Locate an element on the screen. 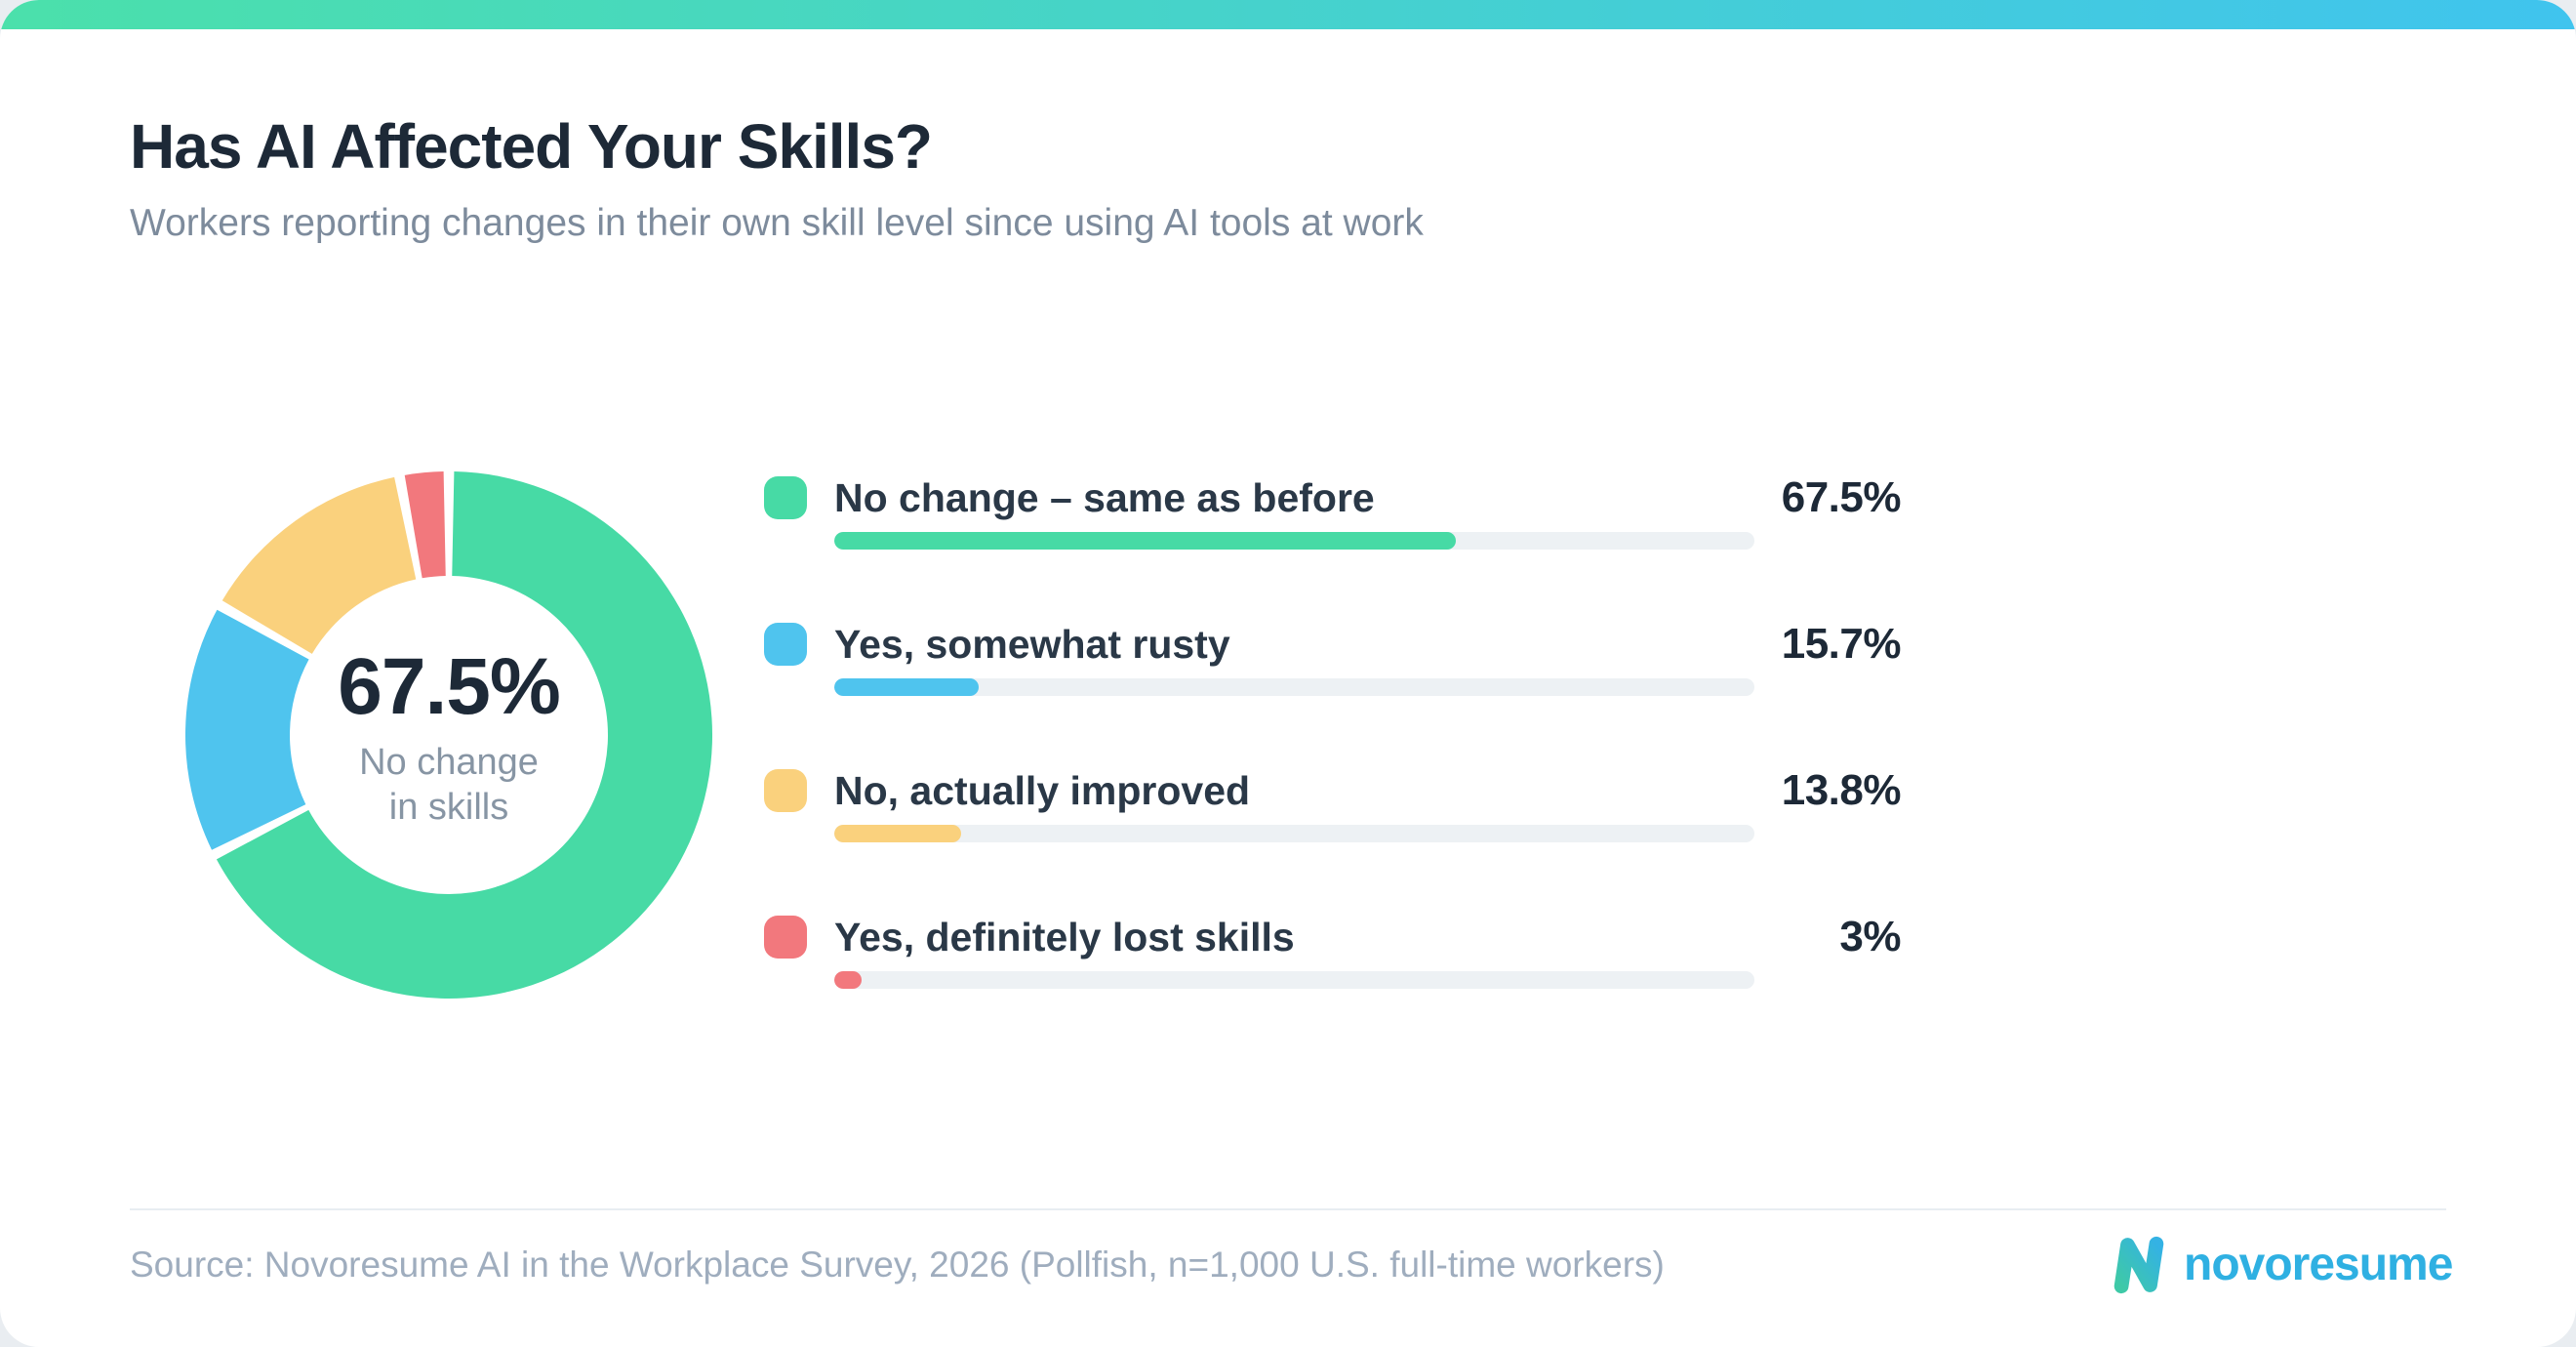 The width and height of the screenshot is (2576, 1347). legend-row: No change – same as before 67.5% is located at coordinates (1333, 544).